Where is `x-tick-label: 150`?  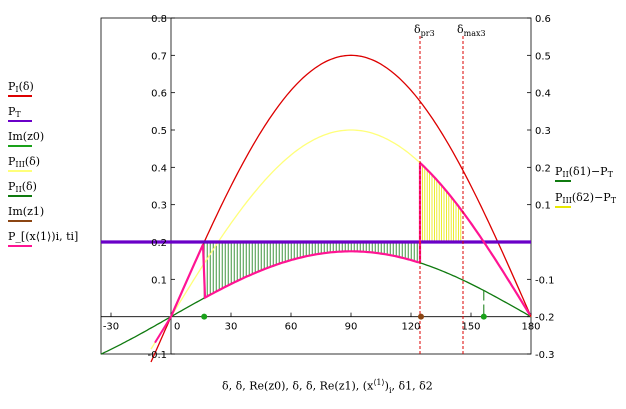
x-tick-label: 150 is located at coordinates (470, 327).